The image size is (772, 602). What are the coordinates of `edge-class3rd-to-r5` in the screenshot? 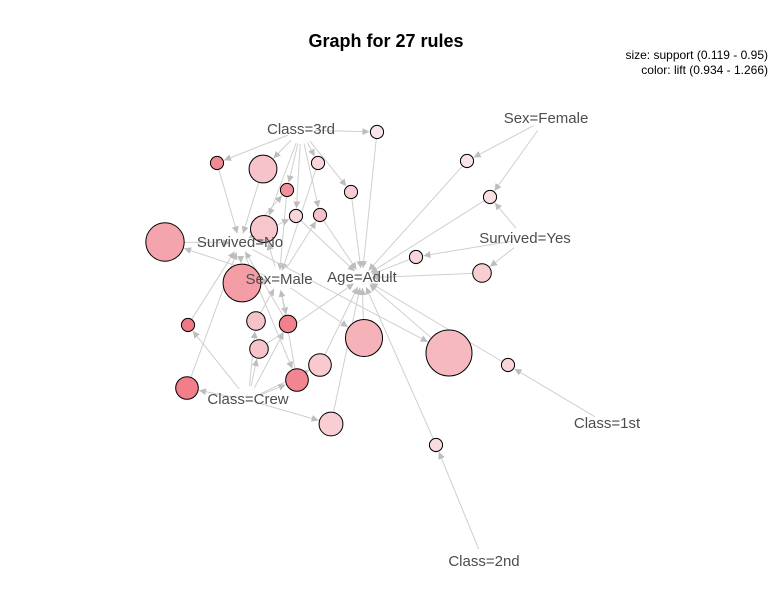 It's located at (292, 163).